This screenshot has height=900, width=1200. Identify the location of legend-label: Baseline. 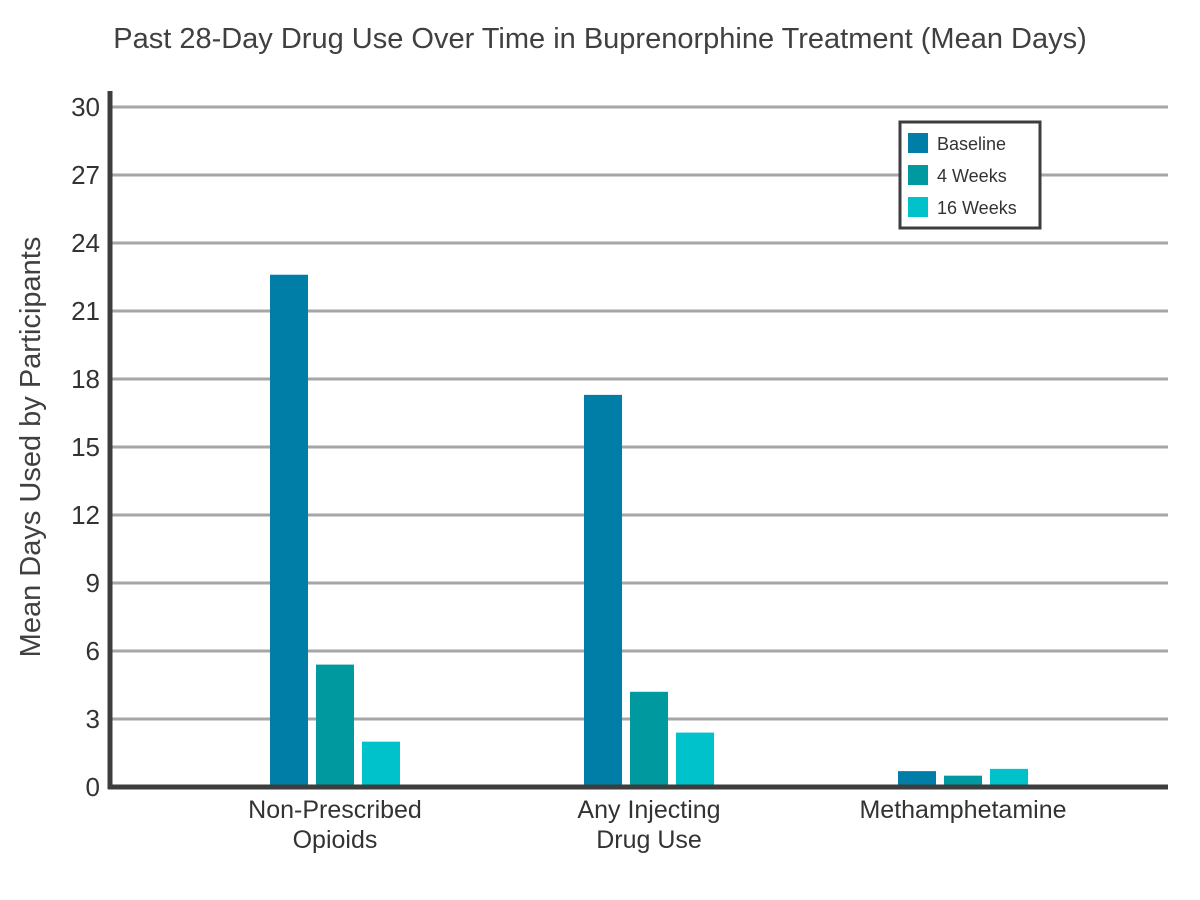
(971, 144).